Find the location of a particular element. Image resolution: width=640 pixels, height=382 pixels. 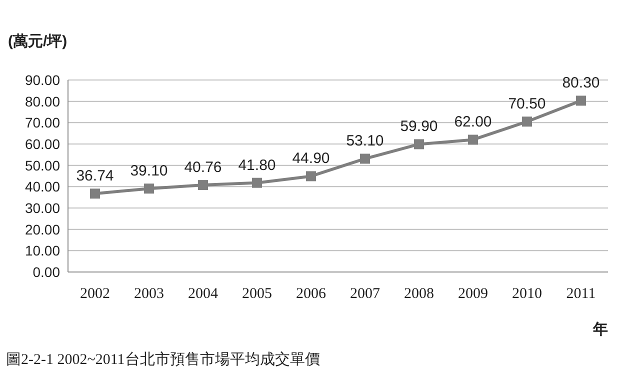

data-label: 44.90 is located at coordinates (311, 159).